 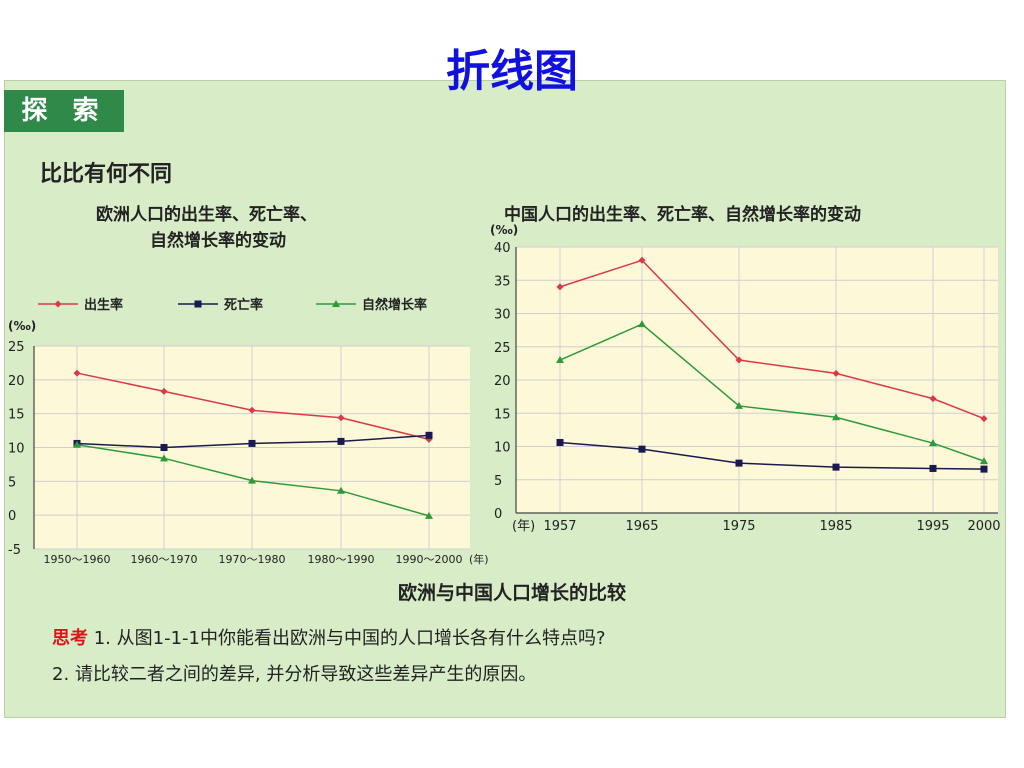 What do you see at coordinates (835, 526) in the screenshot?
I see `china-x-tick-label: 1985` at bounding box center [835, 526].